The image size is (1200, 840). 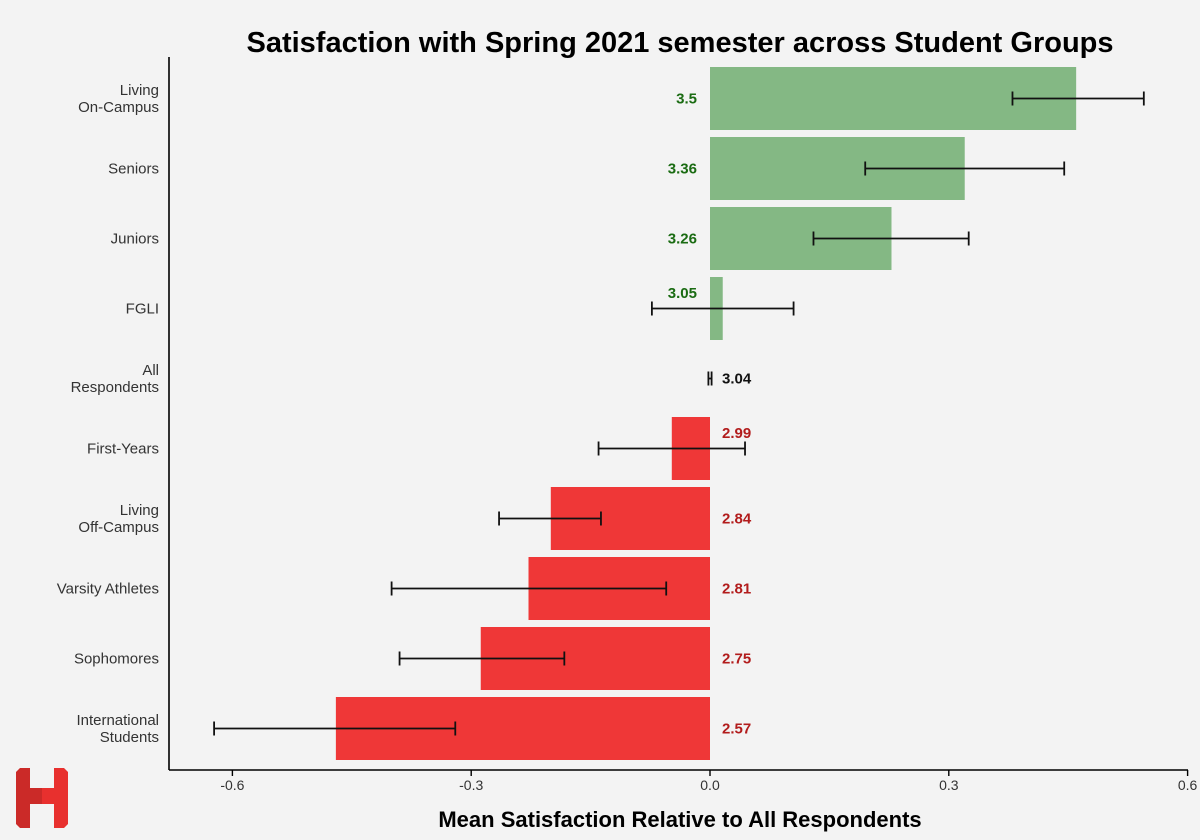 What do you see at coordinates (949, 785) in the screenshot?
I see `x-tick-label: 0.3` at bounding box center [949, 785].